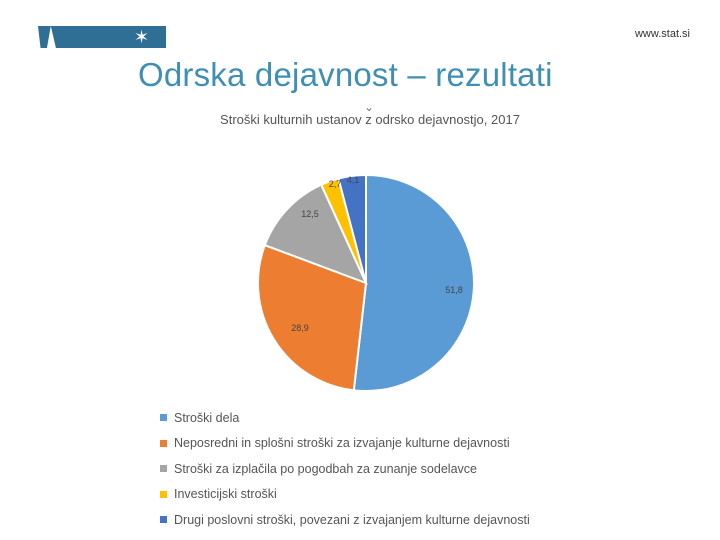 The height and width of the screenshot is (540, 720). I want to click on legend-item: Investicijski stroški, so click(345, 495).